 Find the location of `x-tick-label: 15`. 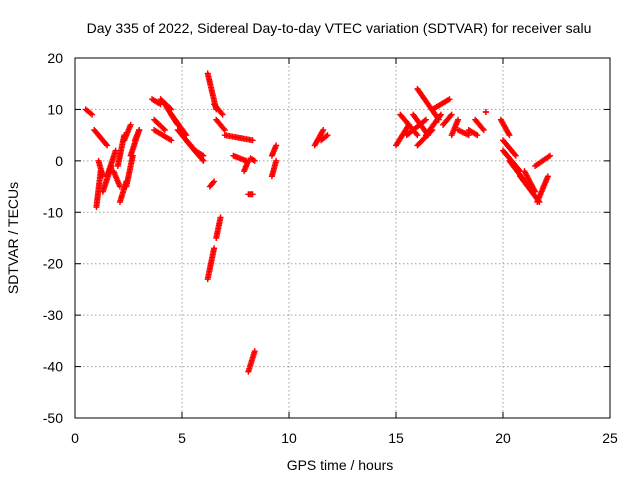

x-tick-label: 15 is located at coordinates (396, 438).